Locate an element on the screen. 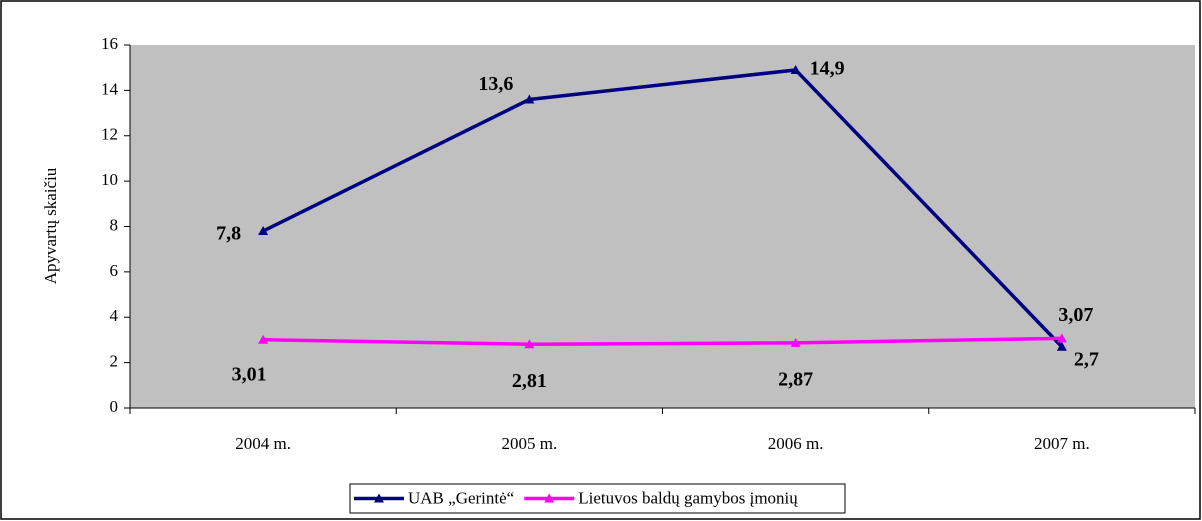 Image resolution: width=1202 pixels, height=521 pixels. value-label: 2,81 is located at coordinates (529, 381).